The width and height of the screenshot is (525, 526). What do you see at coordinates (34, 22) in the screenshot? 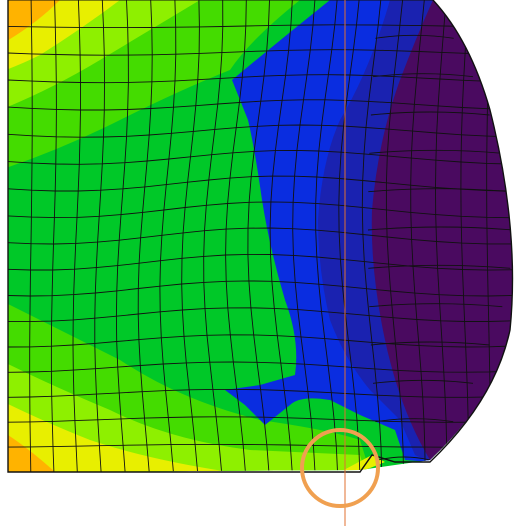
I see `band-orange-top` at bounding box center [34, 22].